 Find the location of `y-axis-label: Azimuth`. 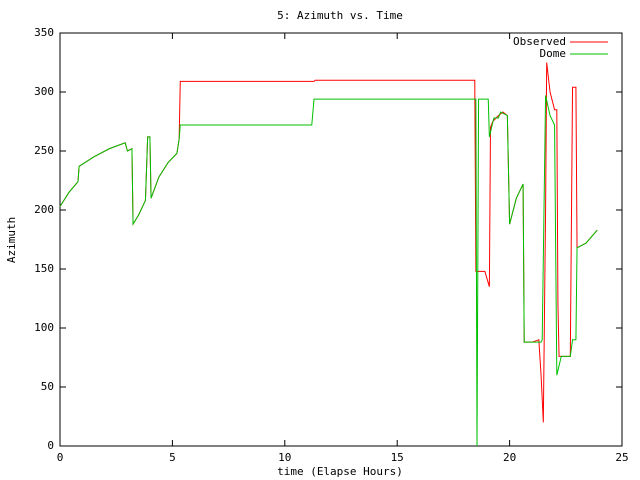

y-axis-label: Azimuth is located at coordinates (11, 240).